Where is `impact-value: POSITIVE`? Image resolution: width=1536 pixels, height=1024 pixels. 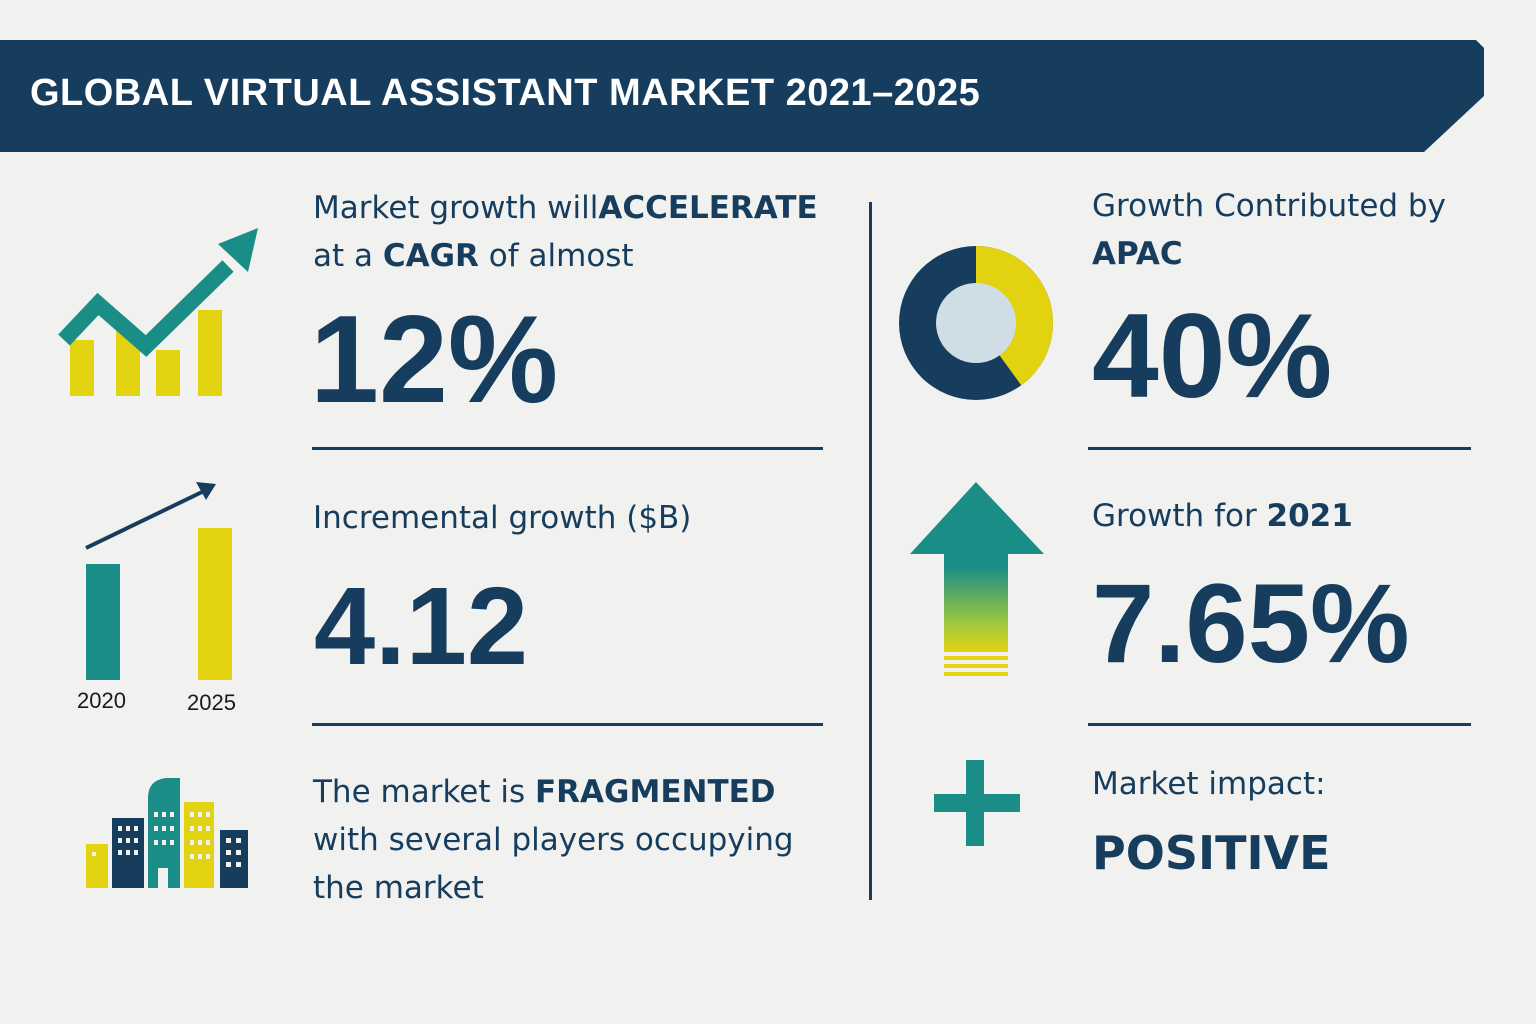
impact-value: POSITIVE is located at coordinates (1211, 853).